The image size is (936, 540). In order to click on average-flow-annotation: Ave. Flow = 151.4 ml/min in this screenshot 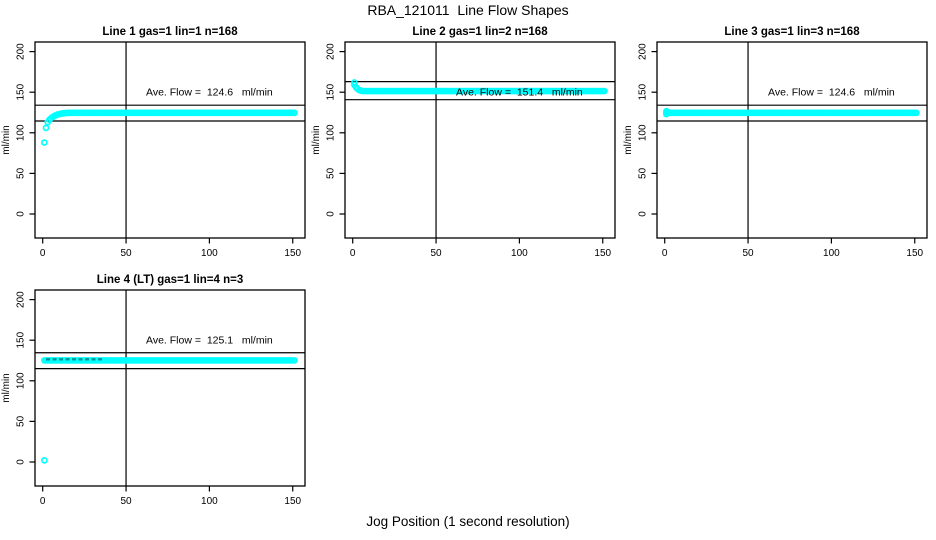, I will do `click(519, 92)`.